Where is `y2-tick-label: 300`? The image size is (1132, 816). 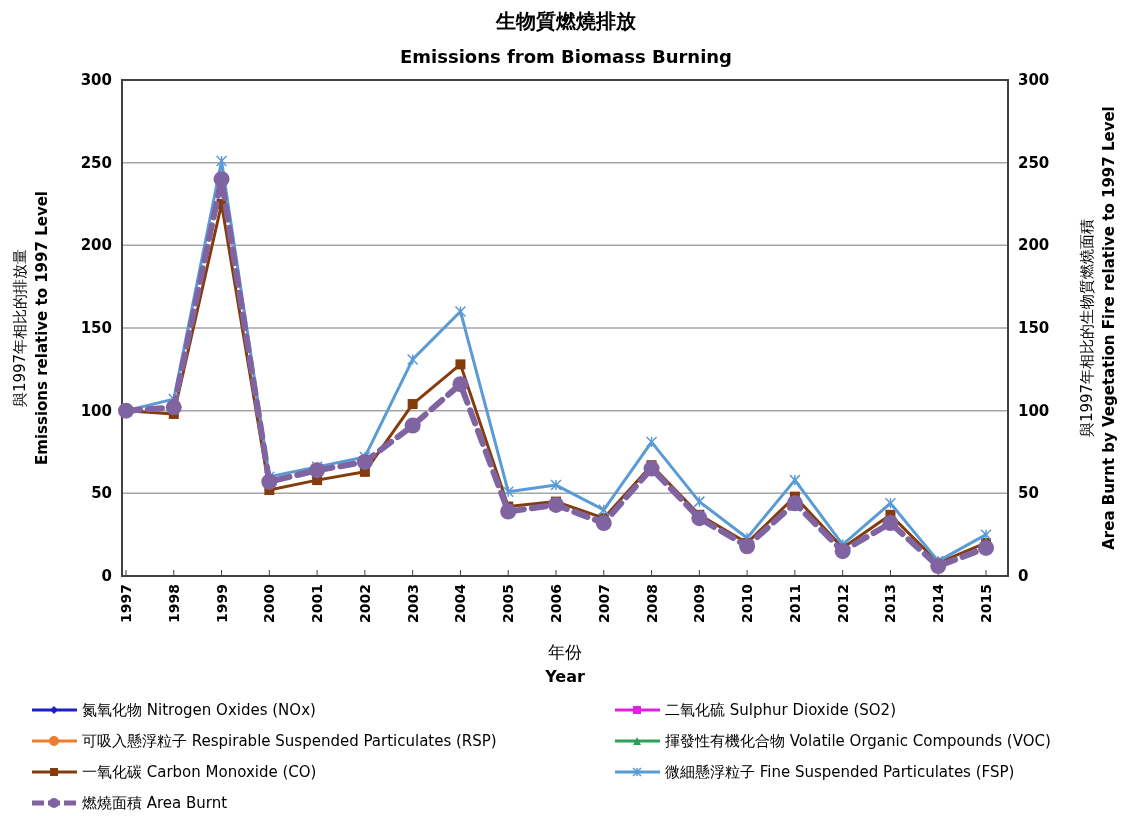 y2-tick-label: 300 is located at coordinates (1034, 80).